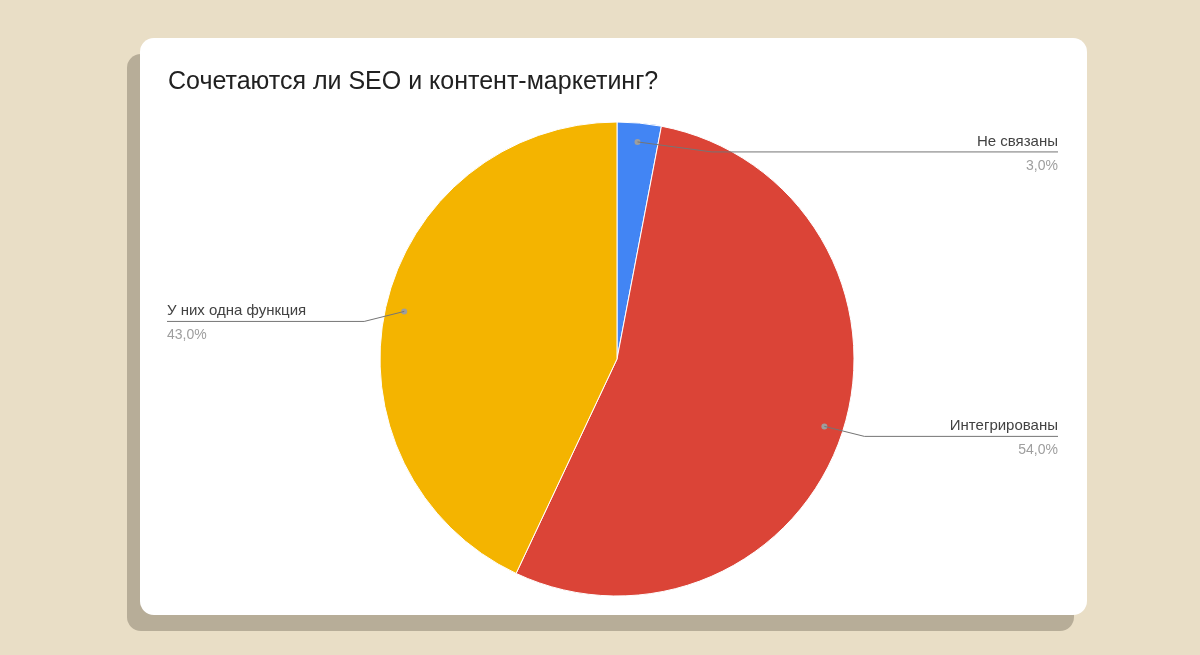  I want to click on data-label: 3,0%, so click(1042, 164).